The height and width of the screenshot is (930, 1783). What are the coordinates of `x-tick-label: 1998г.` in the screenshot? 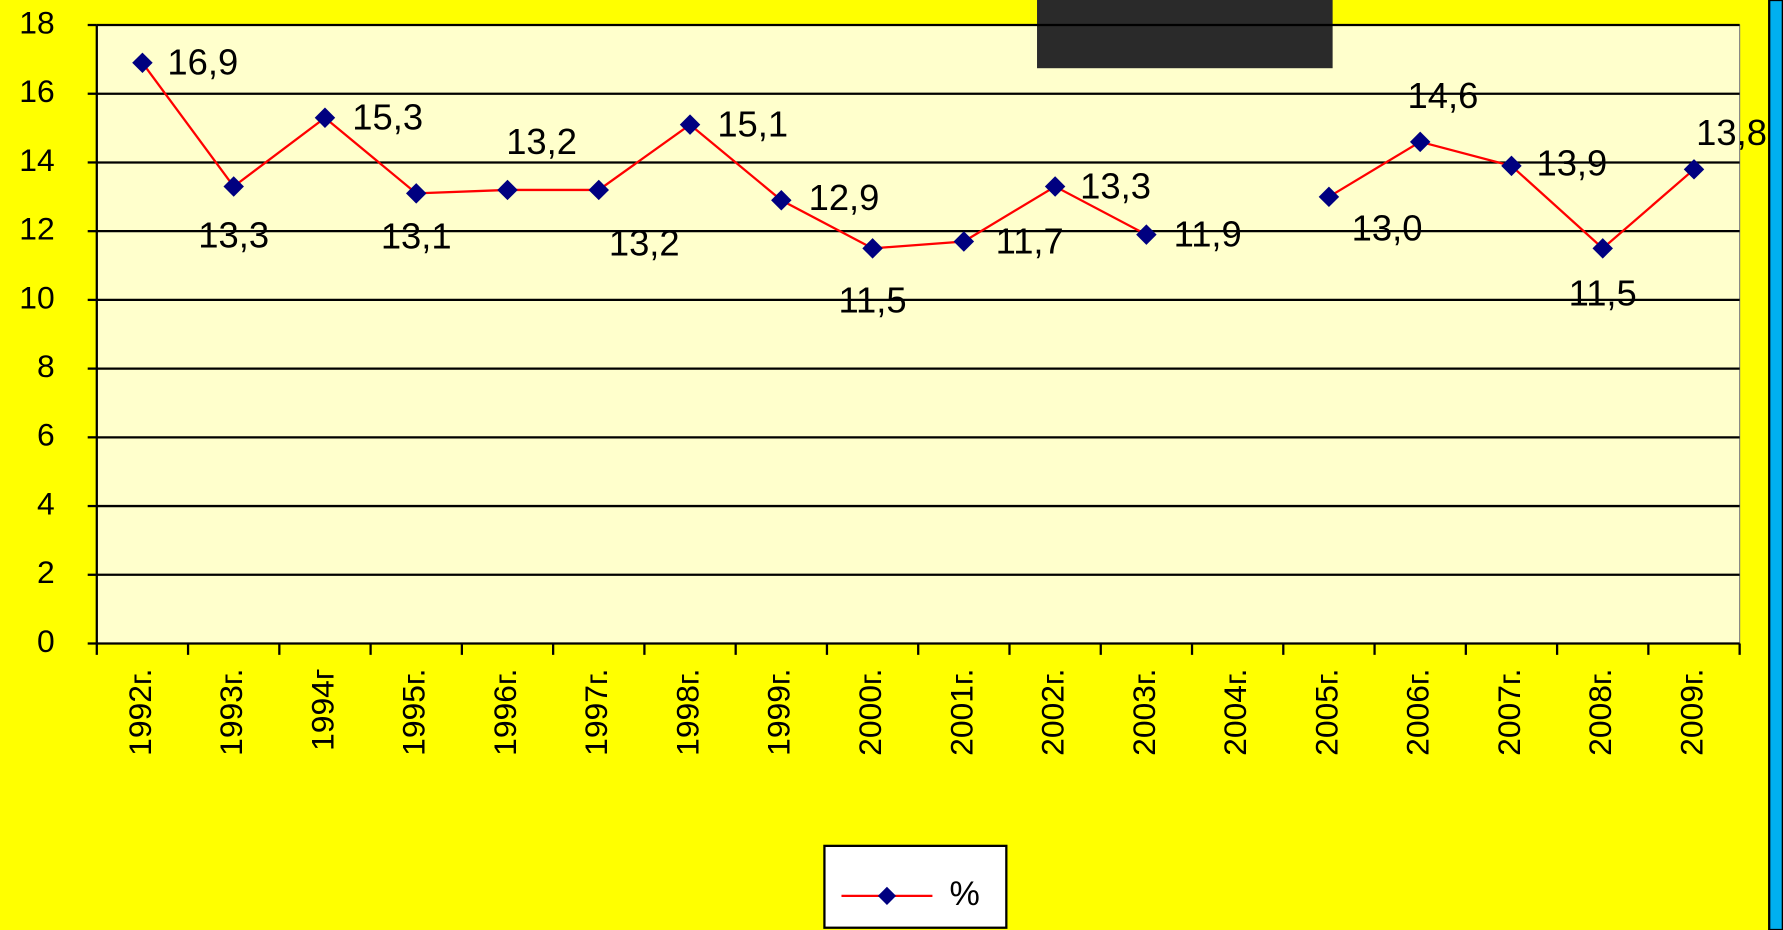 It's located at (687, 712).